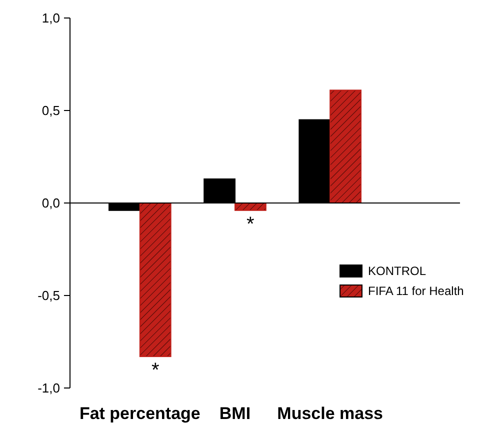  I want to click on x-tick-label: Fat percentage, so click(139, 413).